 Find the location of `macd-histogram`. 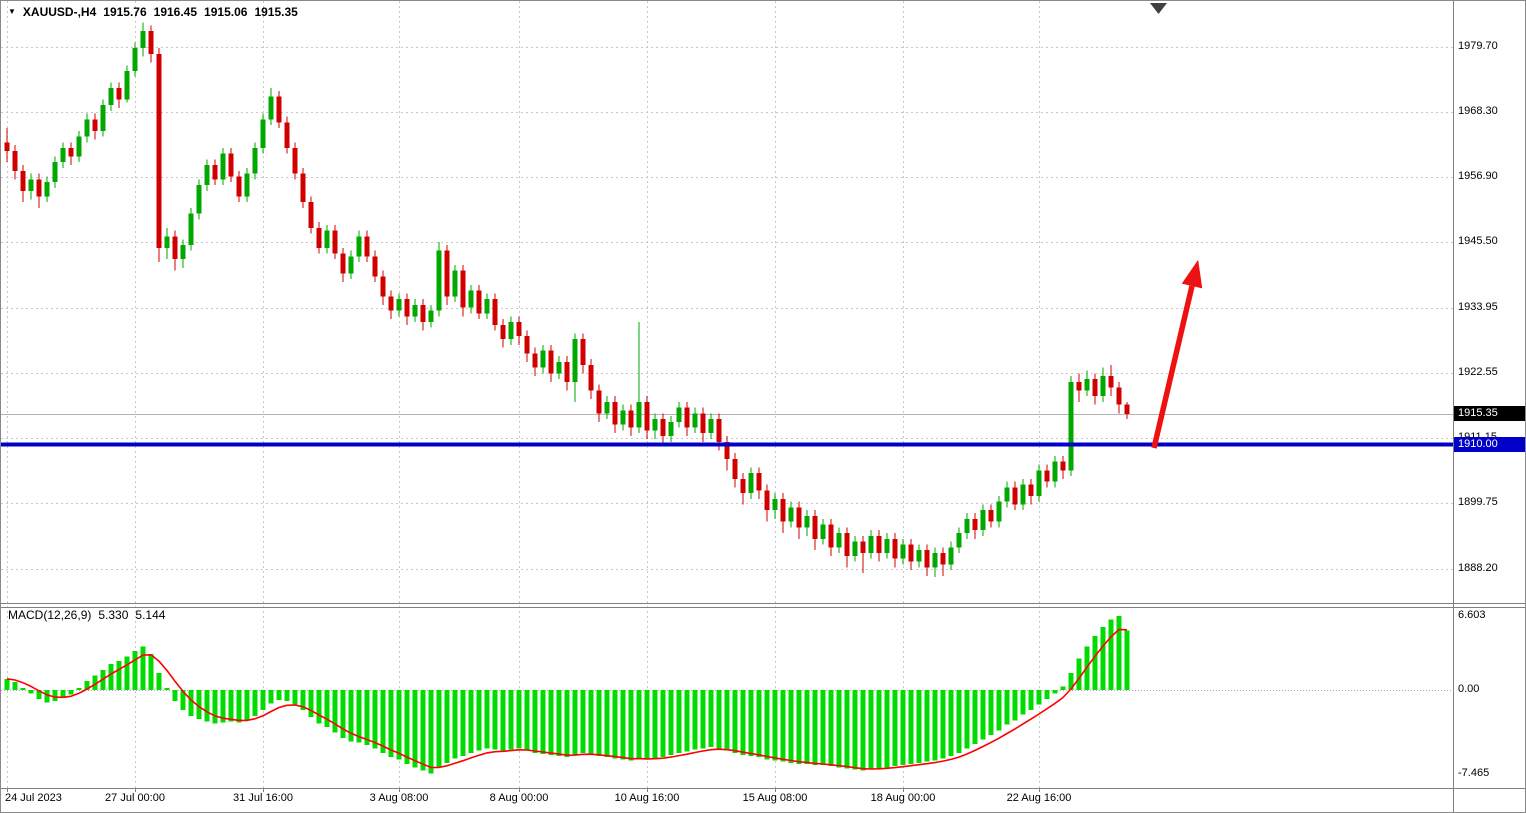

macd-histogram is located at coordinates (567, 695).